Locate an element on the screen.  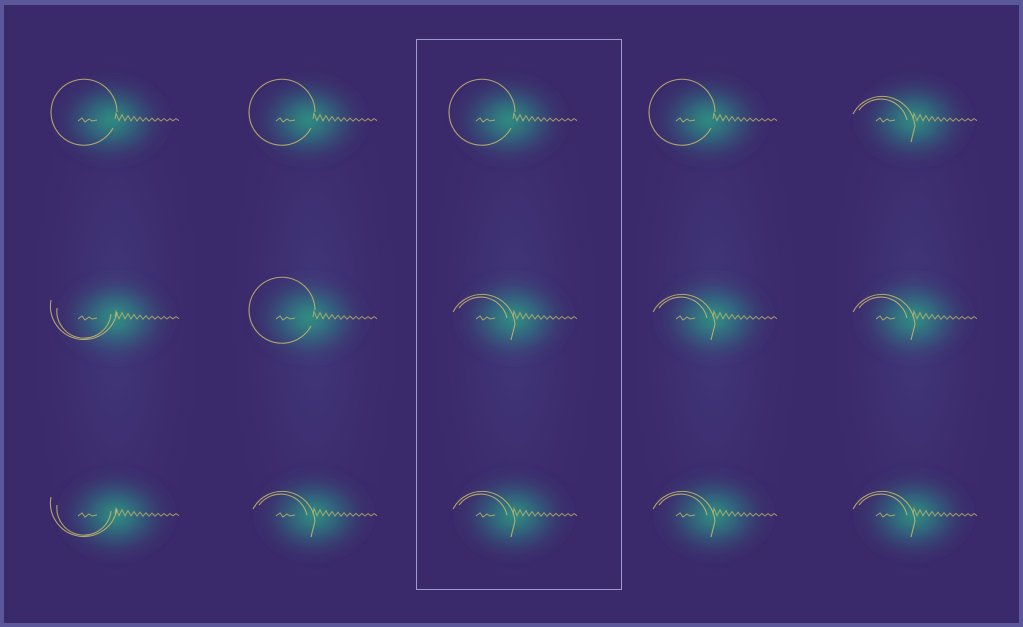
glyph-cell-r3-c2 is located at coordinates (315, 515).